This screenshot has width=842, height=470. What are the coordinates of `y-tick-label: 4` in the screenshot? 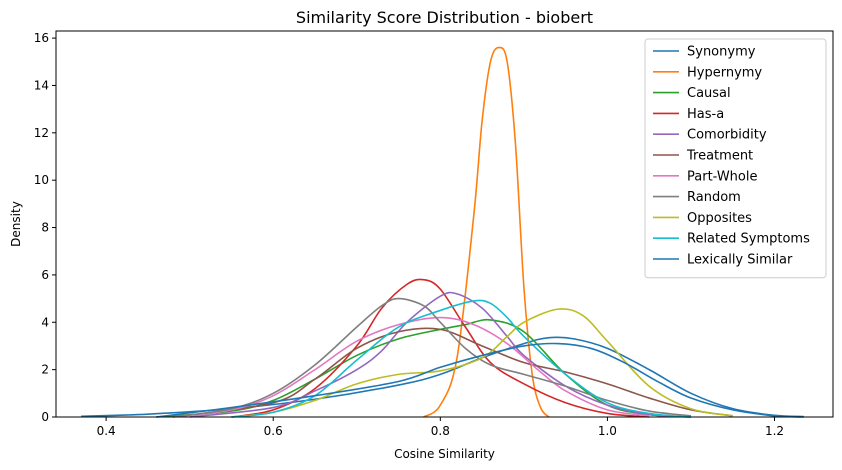 It's located at (45, 322).